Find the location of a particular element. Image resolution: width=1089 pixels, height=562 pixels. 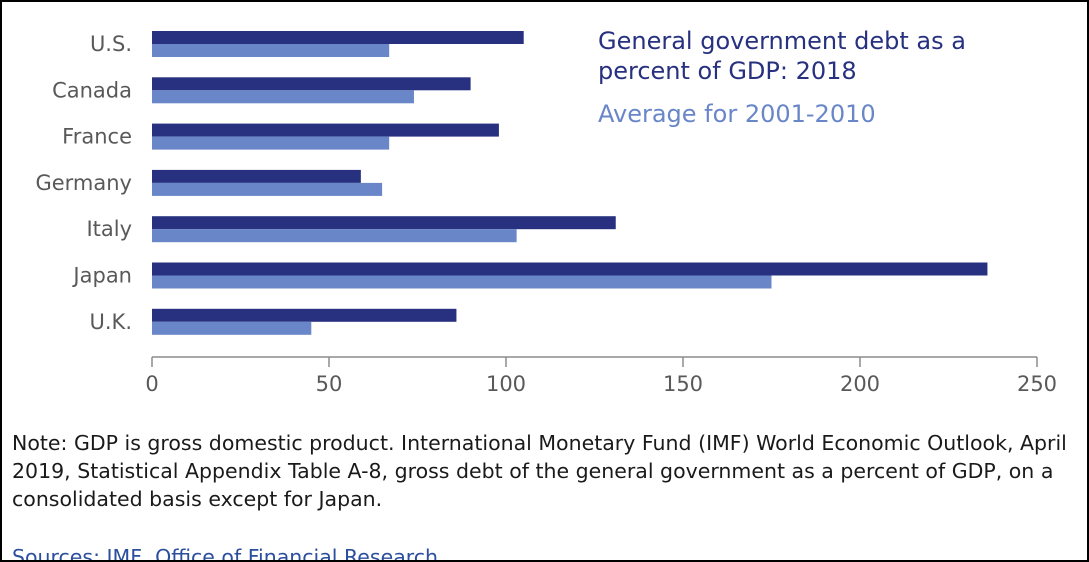

bar-u-s-2018 is located at coordinates (338, 37).